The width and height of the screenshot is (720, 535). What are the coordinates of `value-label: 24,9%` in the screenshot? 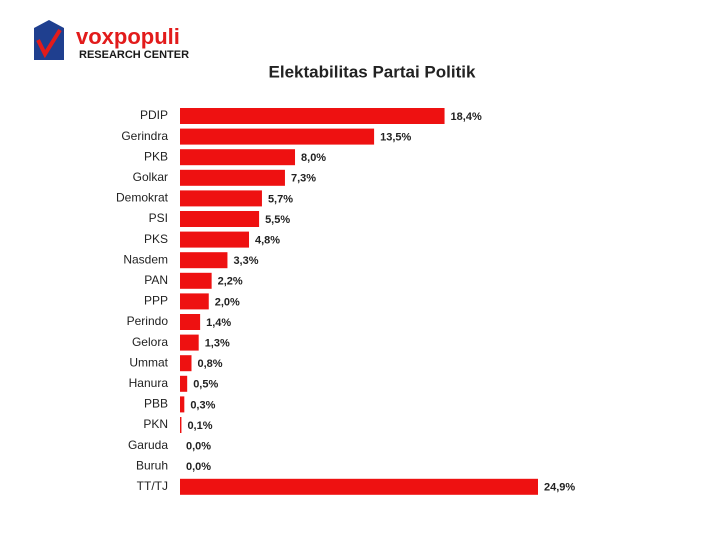 It's located at (559, 488).